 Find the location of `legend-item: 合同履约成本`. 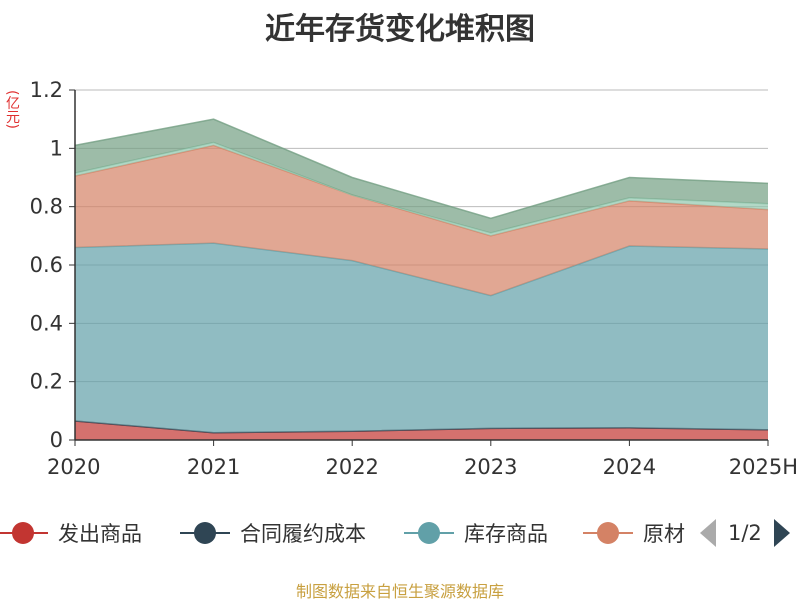

legend-item: 合同履约成本 is located at coordinates (273, 533).